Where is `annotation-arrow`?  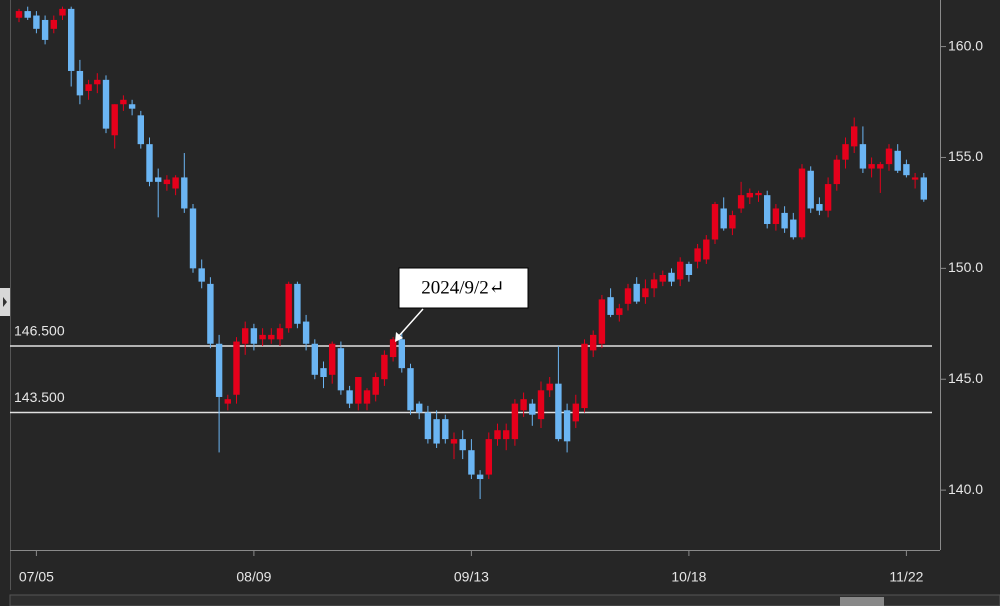
annotation-arrow is located at coordinates (410, 323).